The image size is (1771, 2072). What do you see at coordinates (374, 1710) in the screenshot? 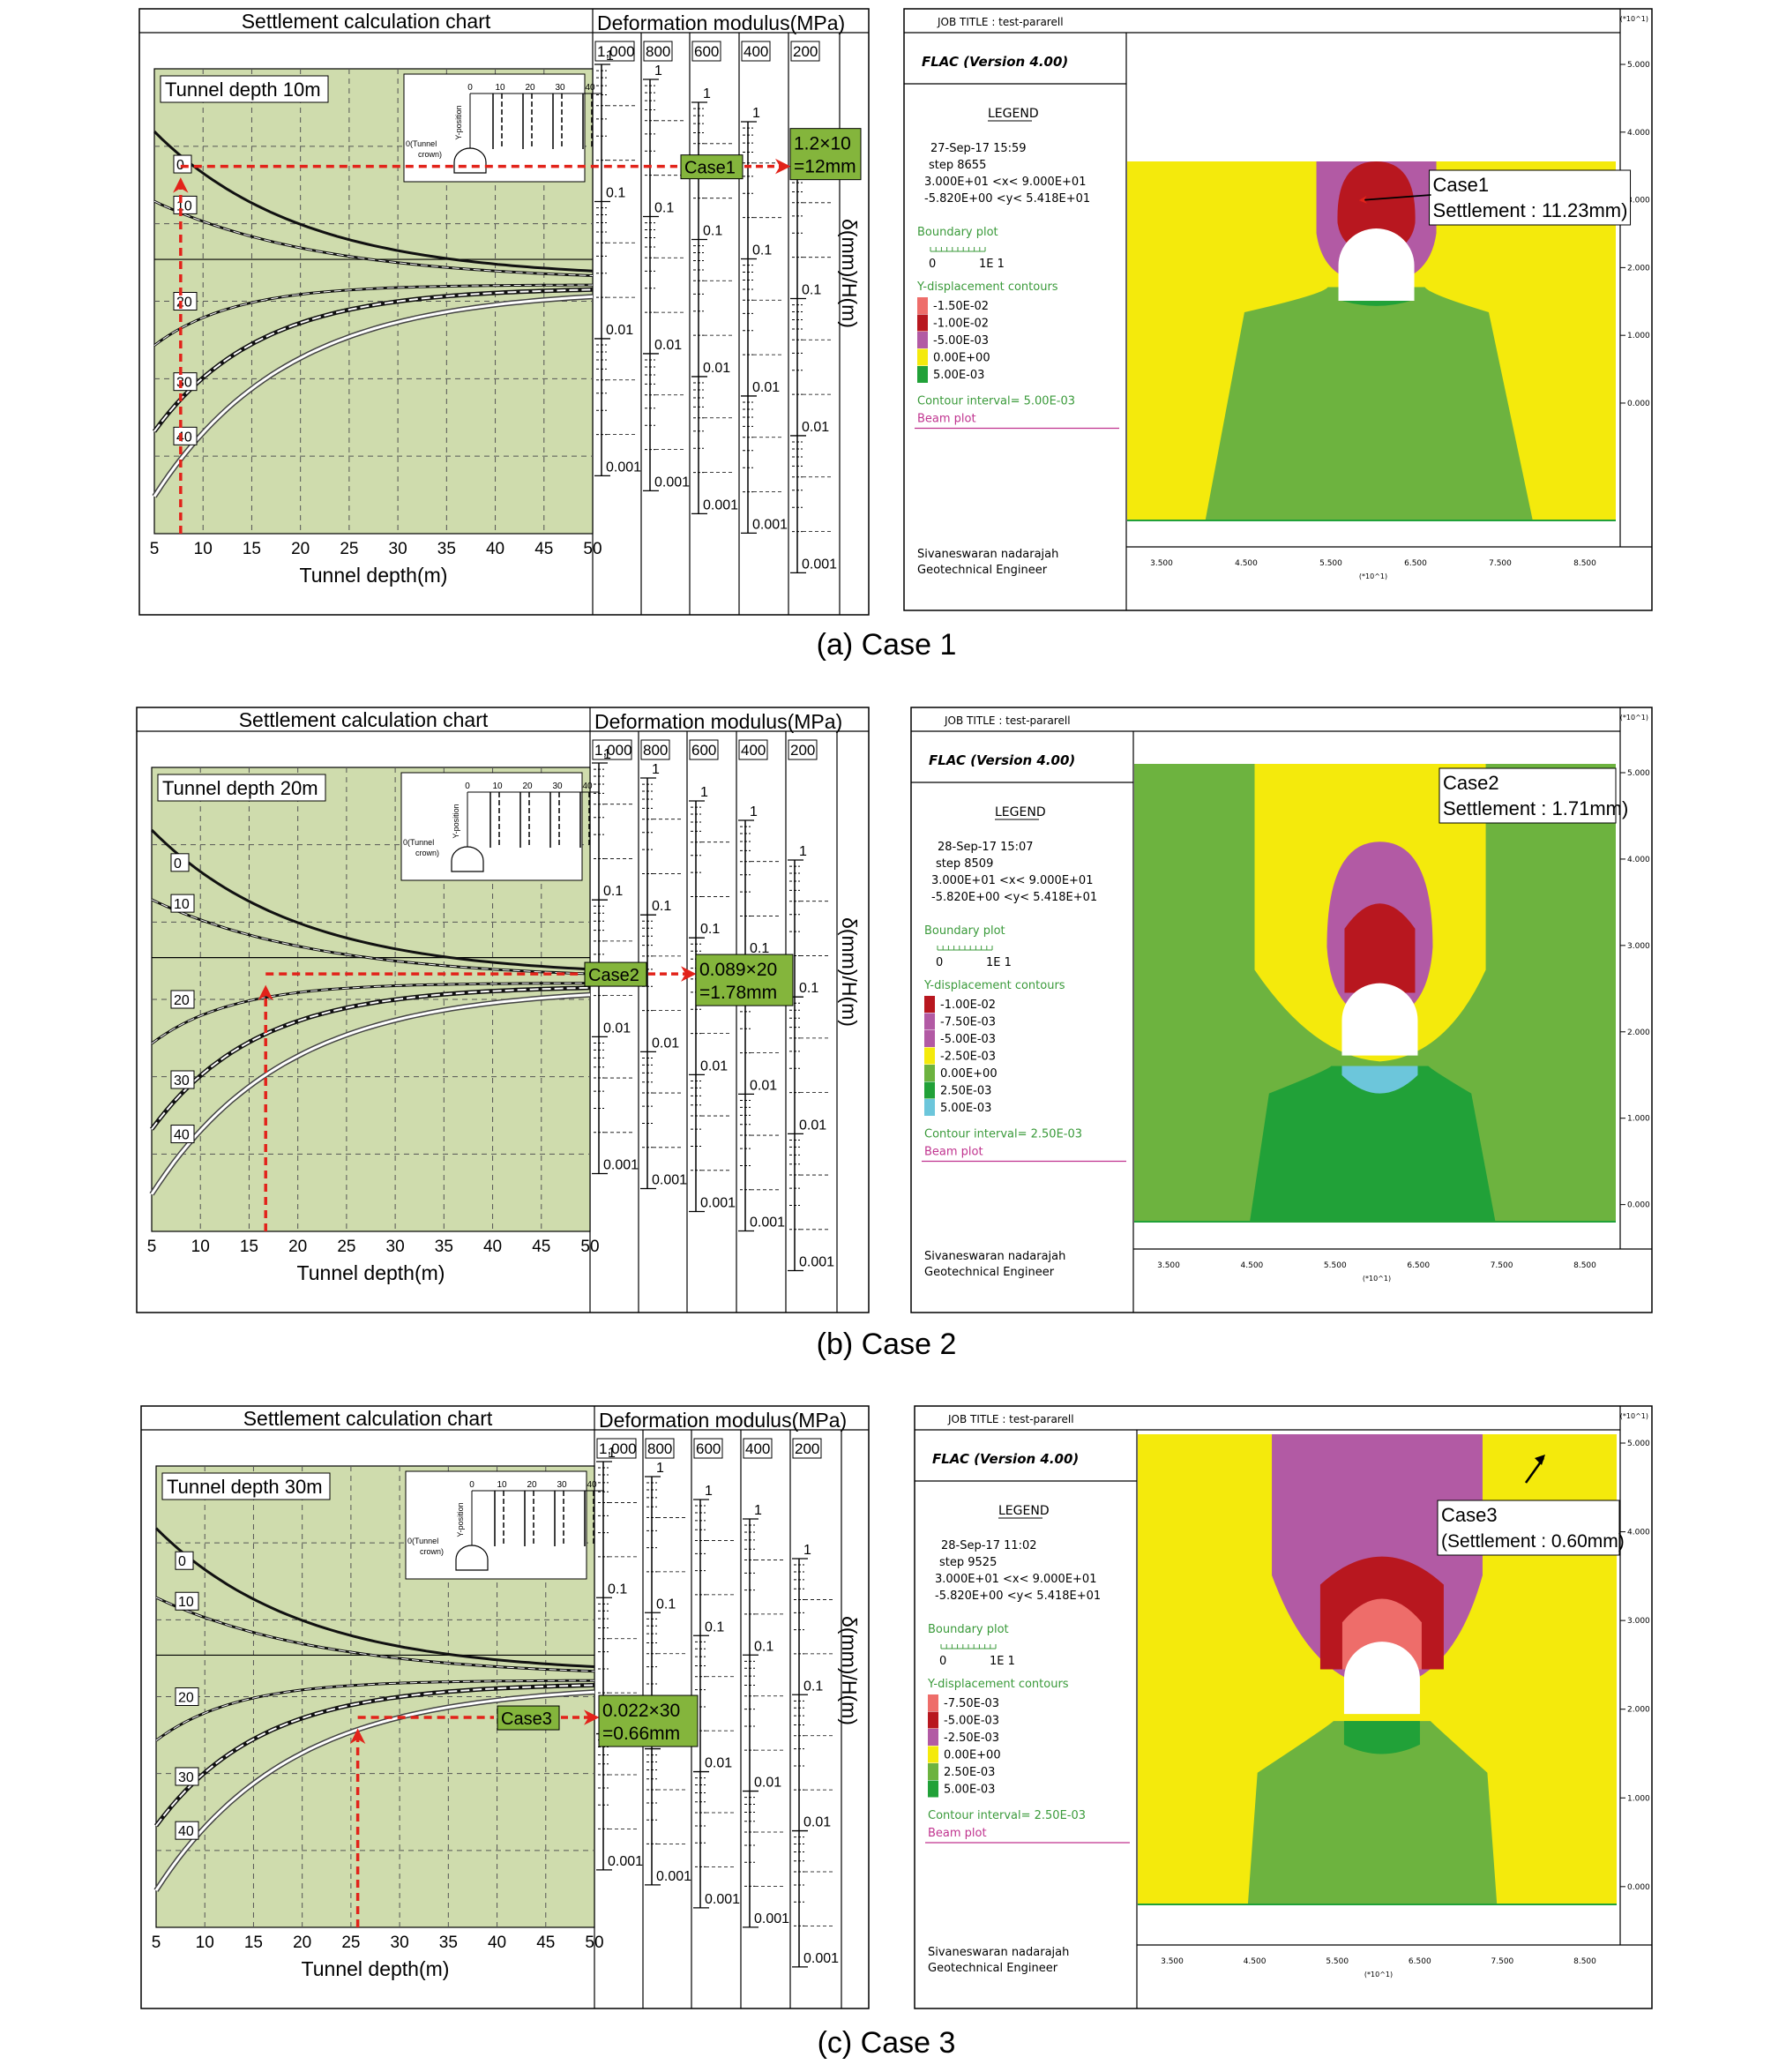
I see `curve-line-inner` at bounding box center [374, 1710].